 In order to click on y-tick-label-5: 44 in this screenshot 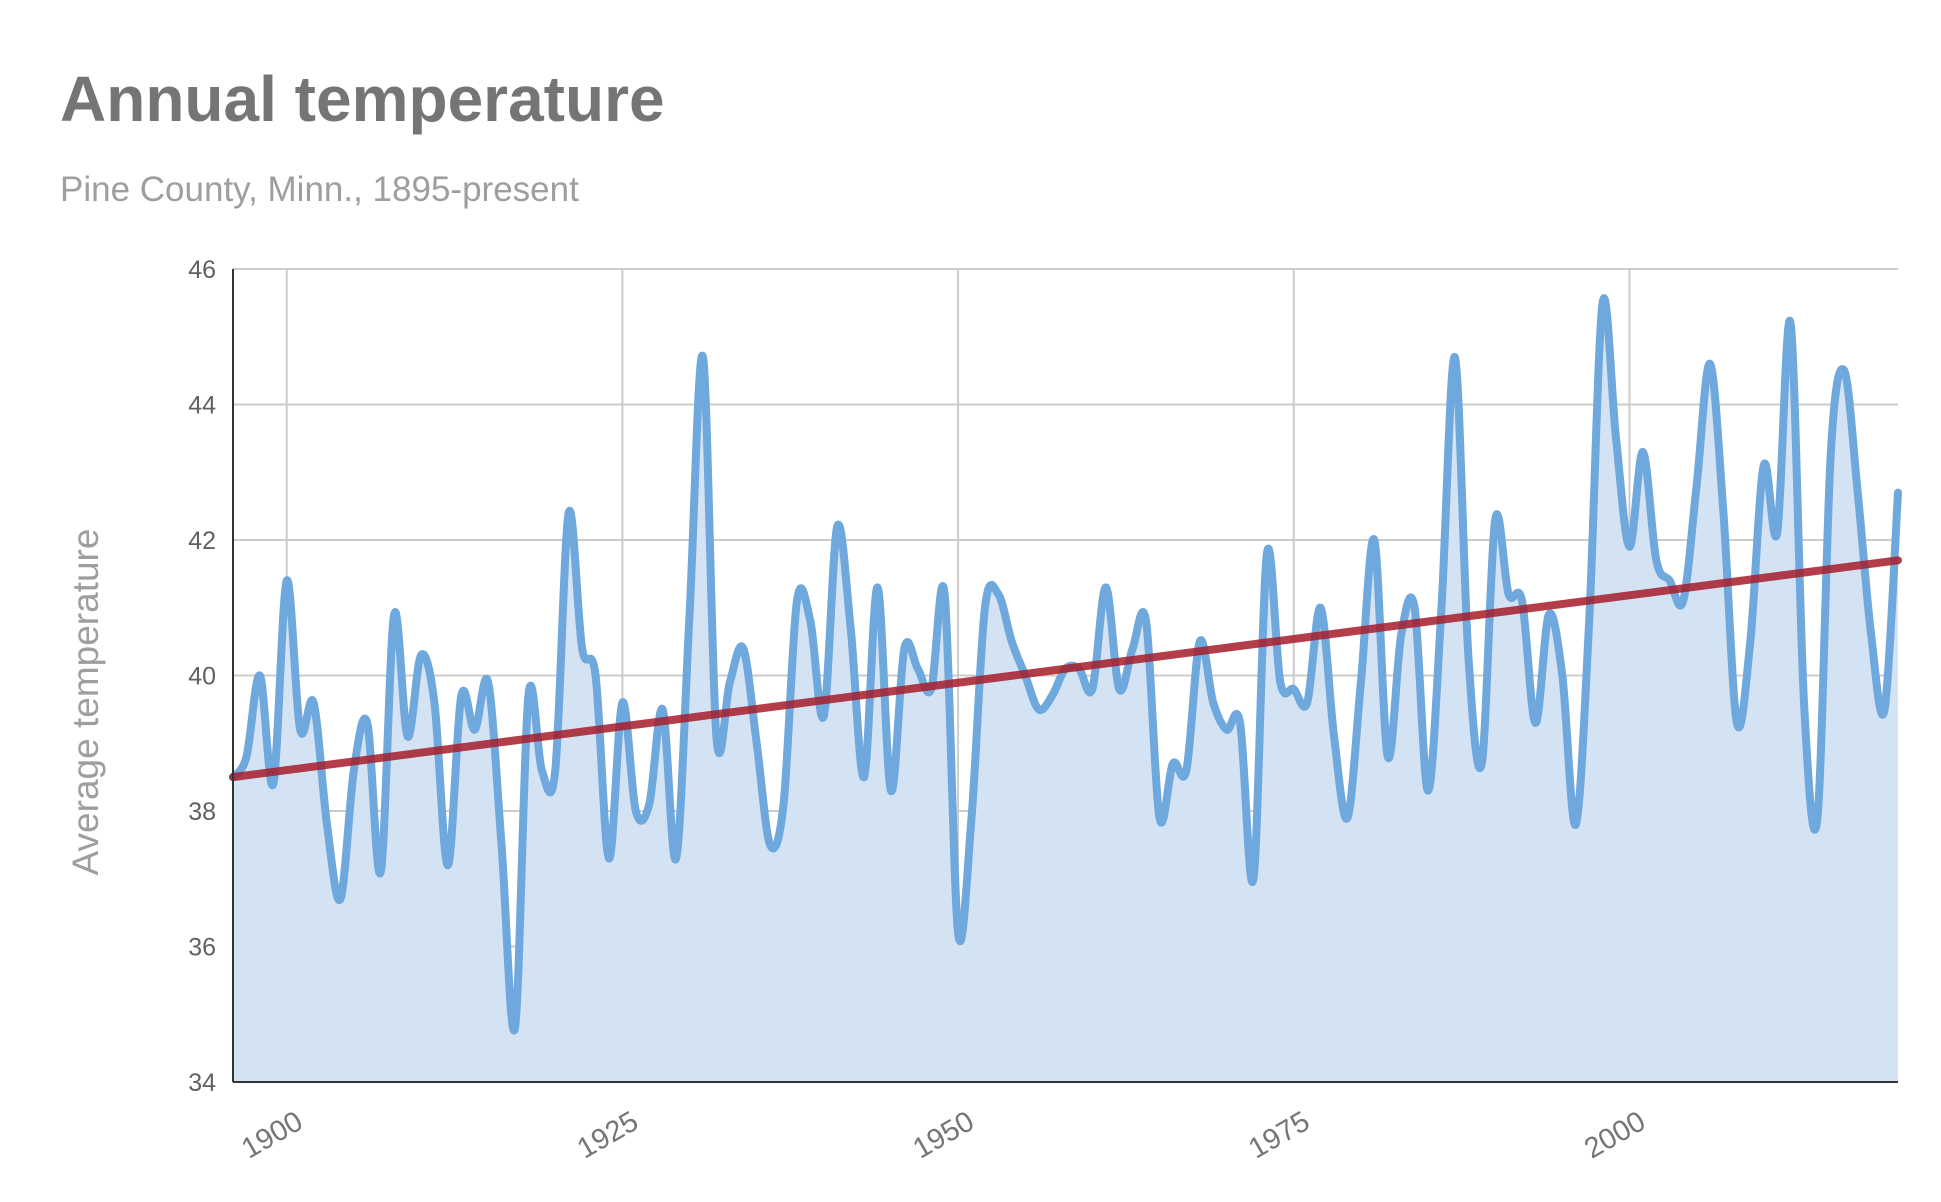, I will do `click(202, 406)`.